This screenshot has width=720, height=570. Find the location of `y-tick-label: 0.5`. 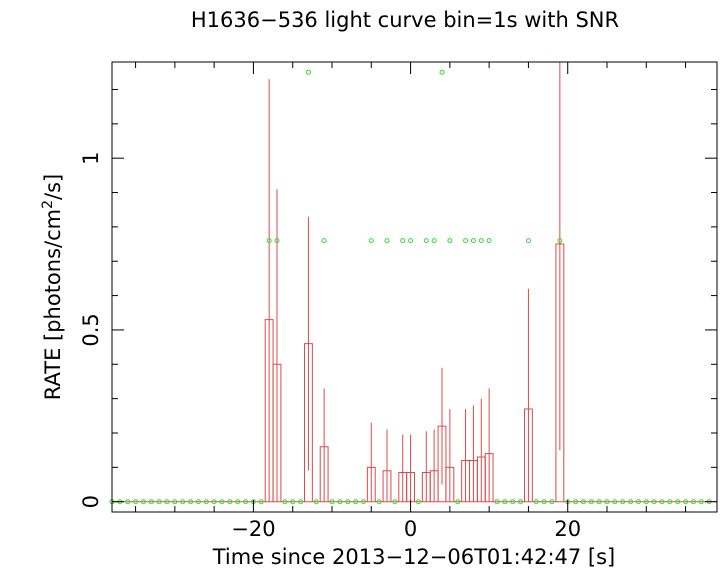

y-tick-label: 0.5 is located at coordinates (91, 329).